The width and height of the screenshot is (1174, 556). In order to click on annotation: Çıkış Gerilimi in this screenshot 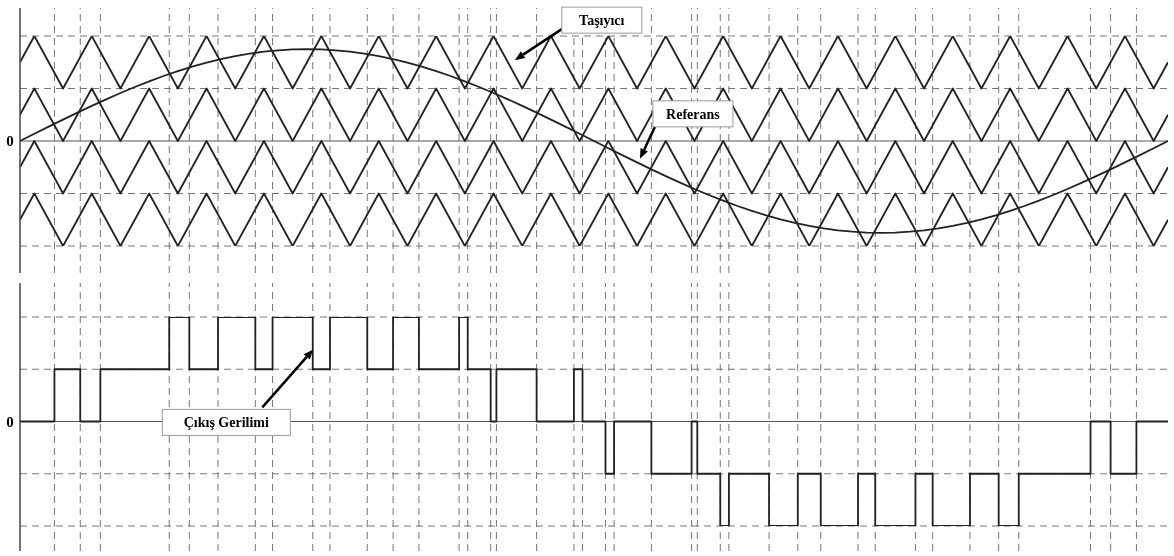, I will do `click(226, 423)`.